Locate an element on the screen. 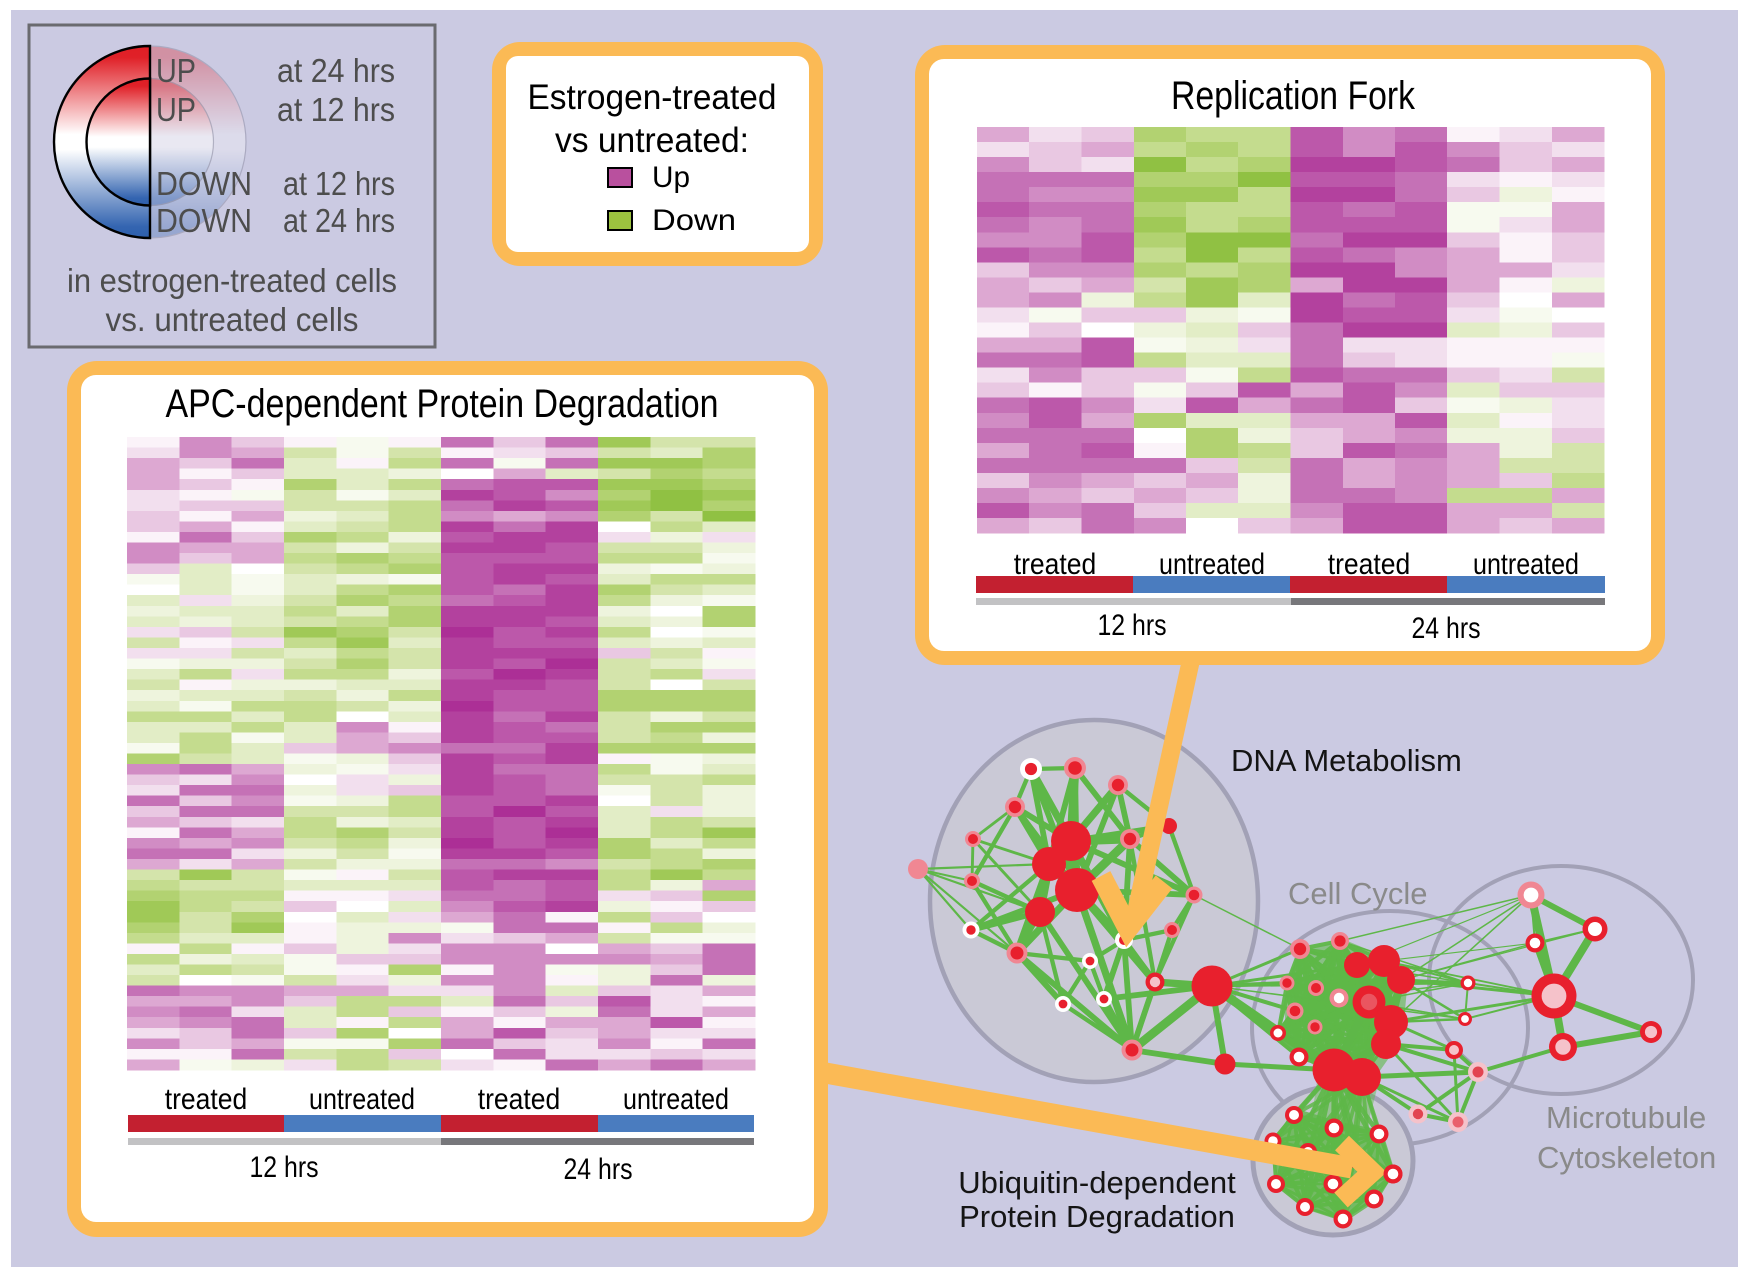 The width and height of the screenshot is (1750, 1284). svg-text: Up is located at coordinates (671, 177).